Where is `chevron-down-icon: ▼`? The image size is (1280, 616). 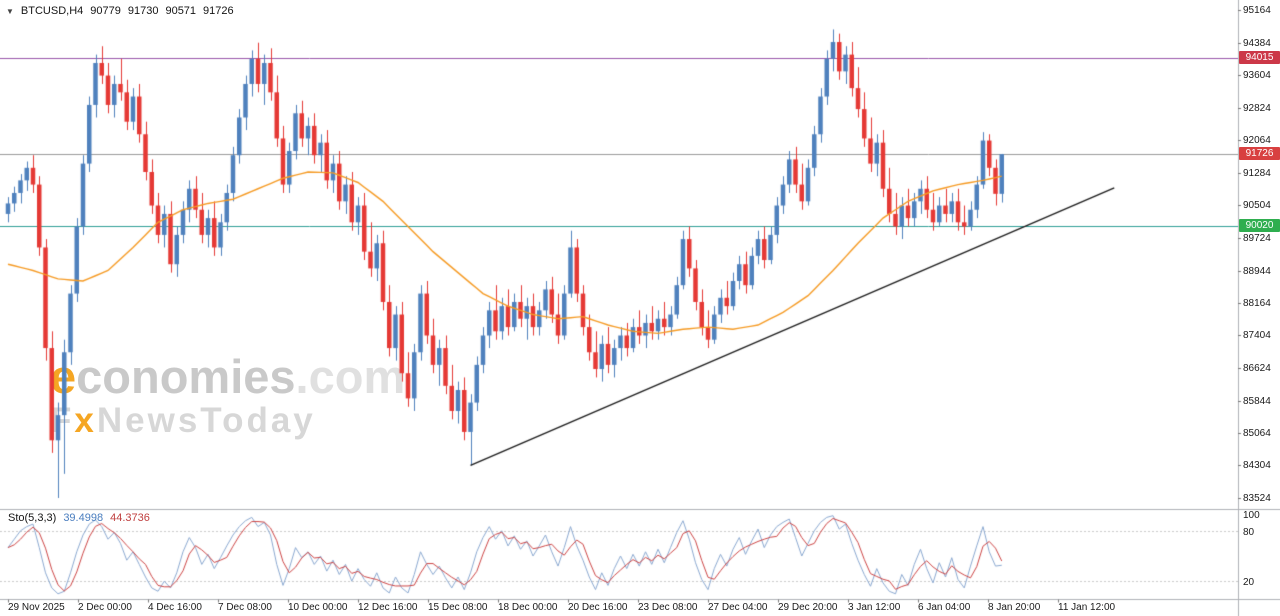 chevron-down-icon: ▼ is located at coordinates (10, 11).